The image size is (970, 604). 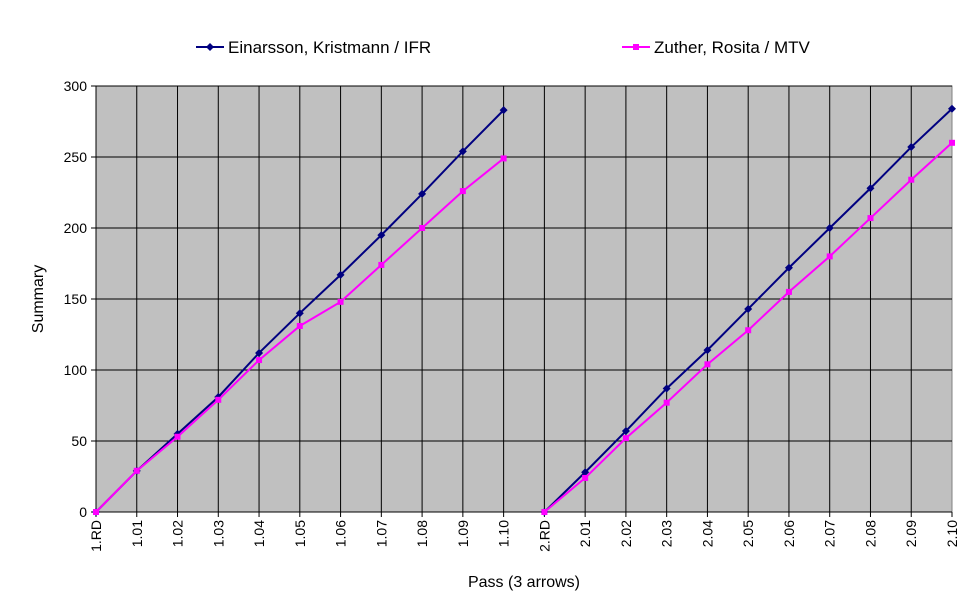 What do you see at coordinates (422, 533) in the screenshot?
I see `x-tick-label: 1.08` at bounding box center [422, 533].